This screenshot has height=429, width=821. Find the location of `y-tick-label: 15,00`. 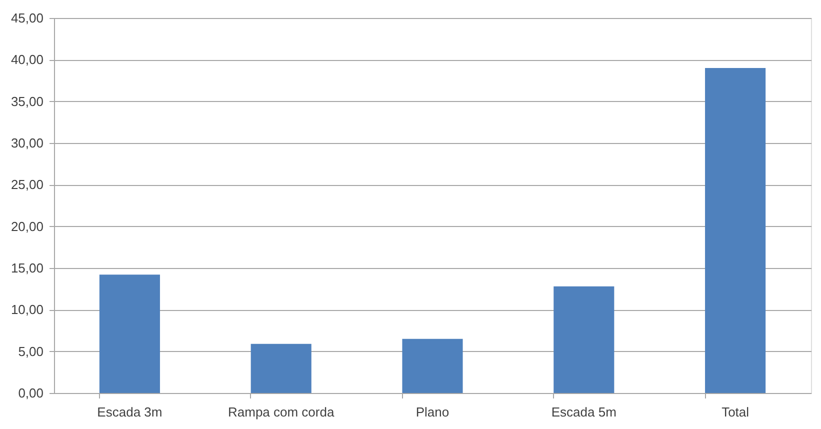

y-tick-label: 15,00 is located at coordinates (27, 268).